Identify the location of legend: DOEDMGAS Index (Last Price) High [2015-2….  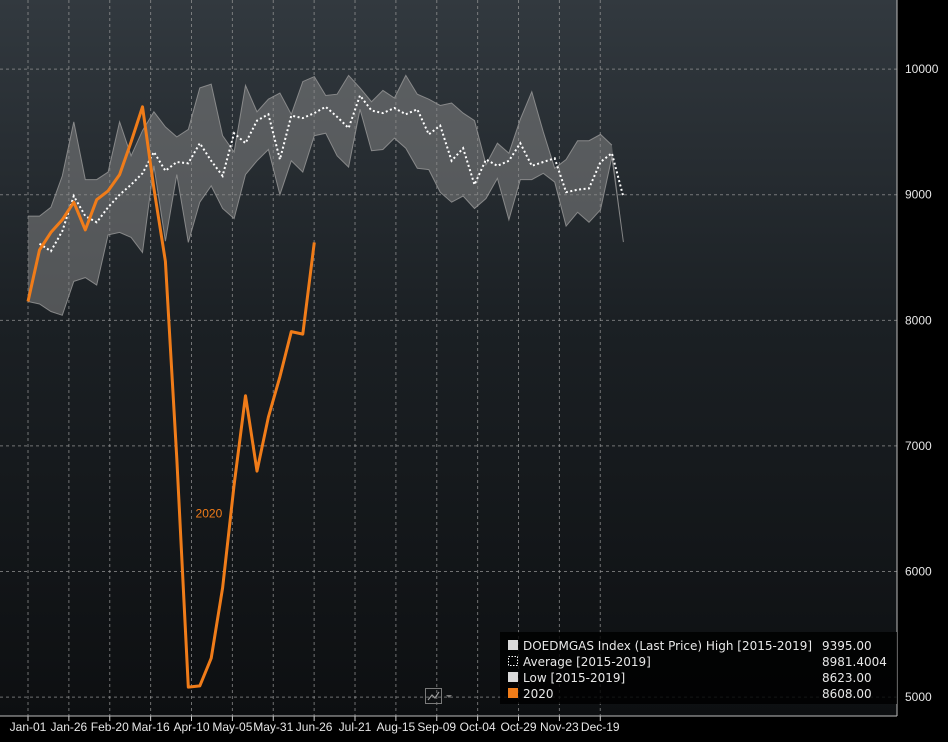
(698, 668).